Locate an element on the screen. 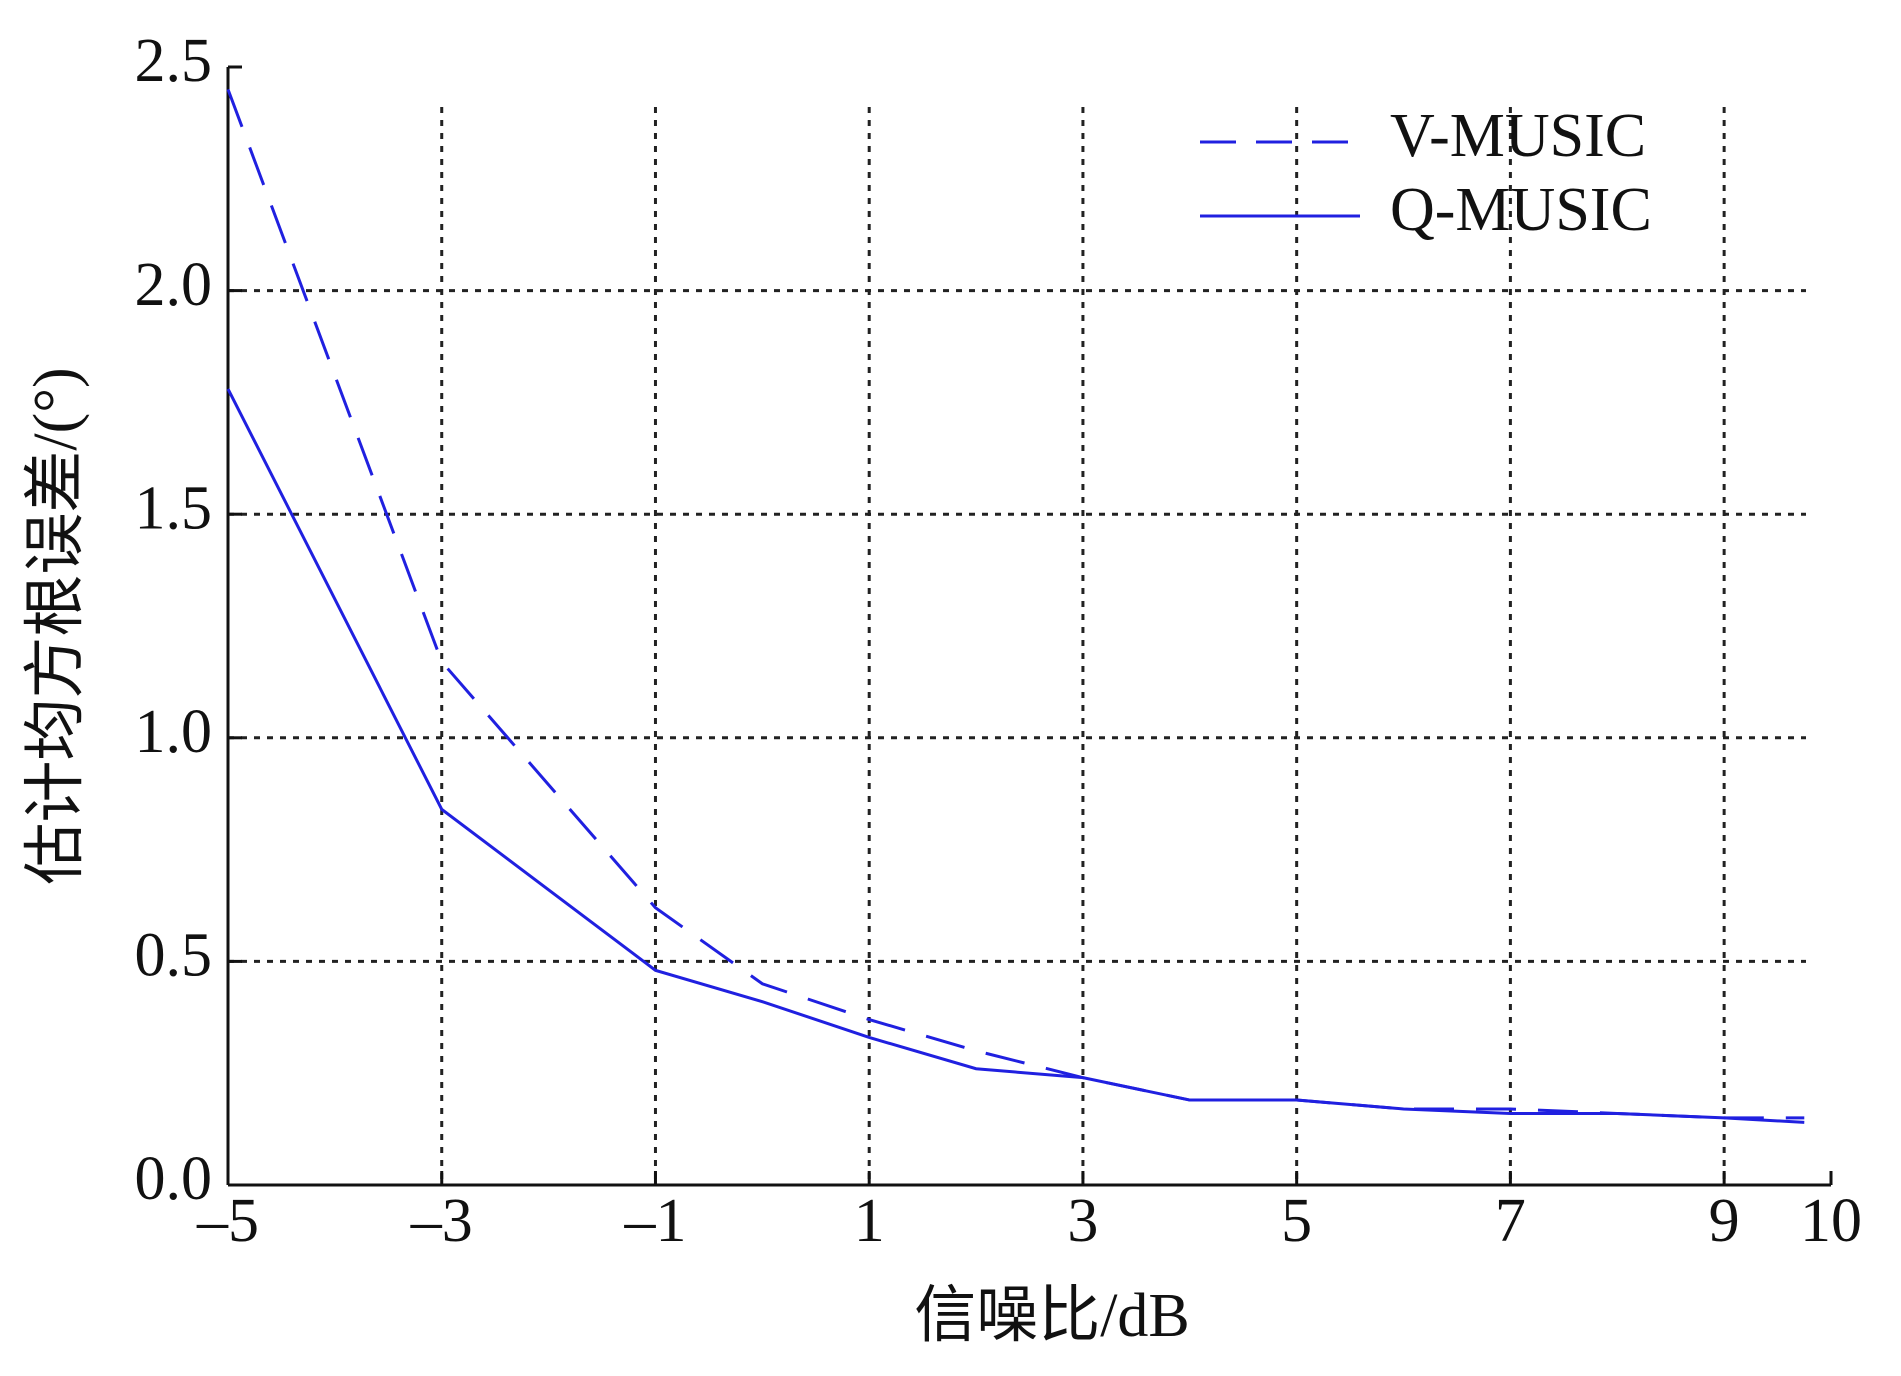 Image resolution: width=1901 pixels, height=1376 pixels. y-axis-label: 估计均方根误差/(°) is located at coordinates (56, 625).